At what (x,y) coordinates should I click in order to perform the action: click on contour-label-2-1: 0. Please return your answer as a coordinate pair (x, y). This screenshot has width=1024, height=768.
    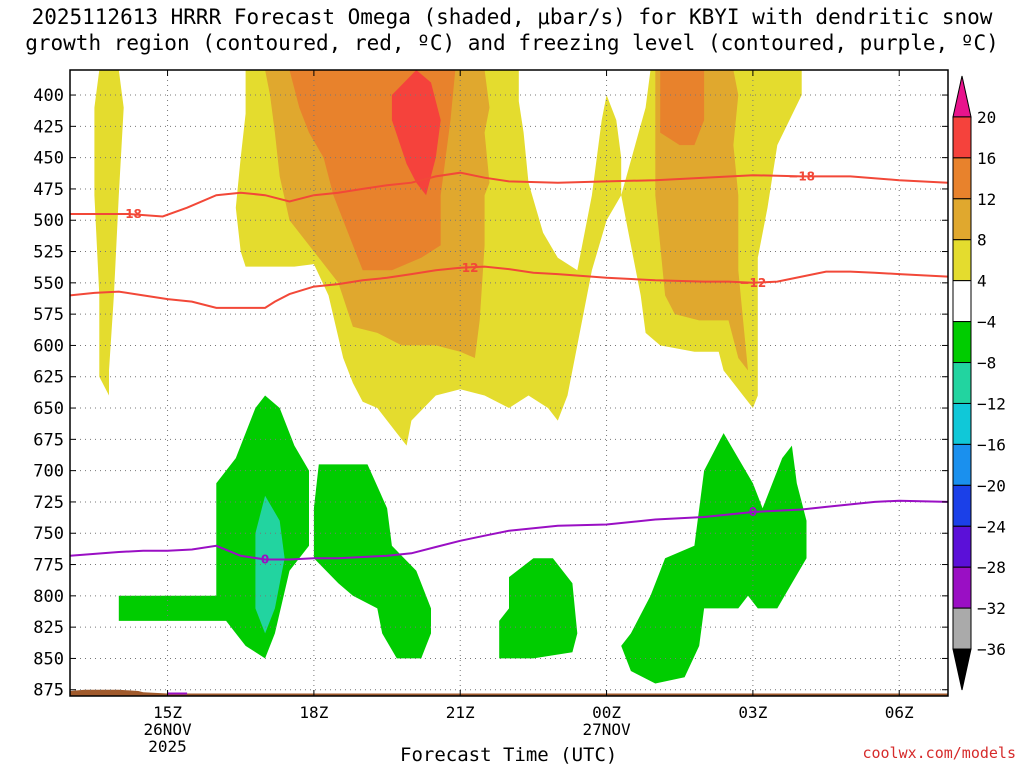
    Looking at the image, I should click on (753, 512).